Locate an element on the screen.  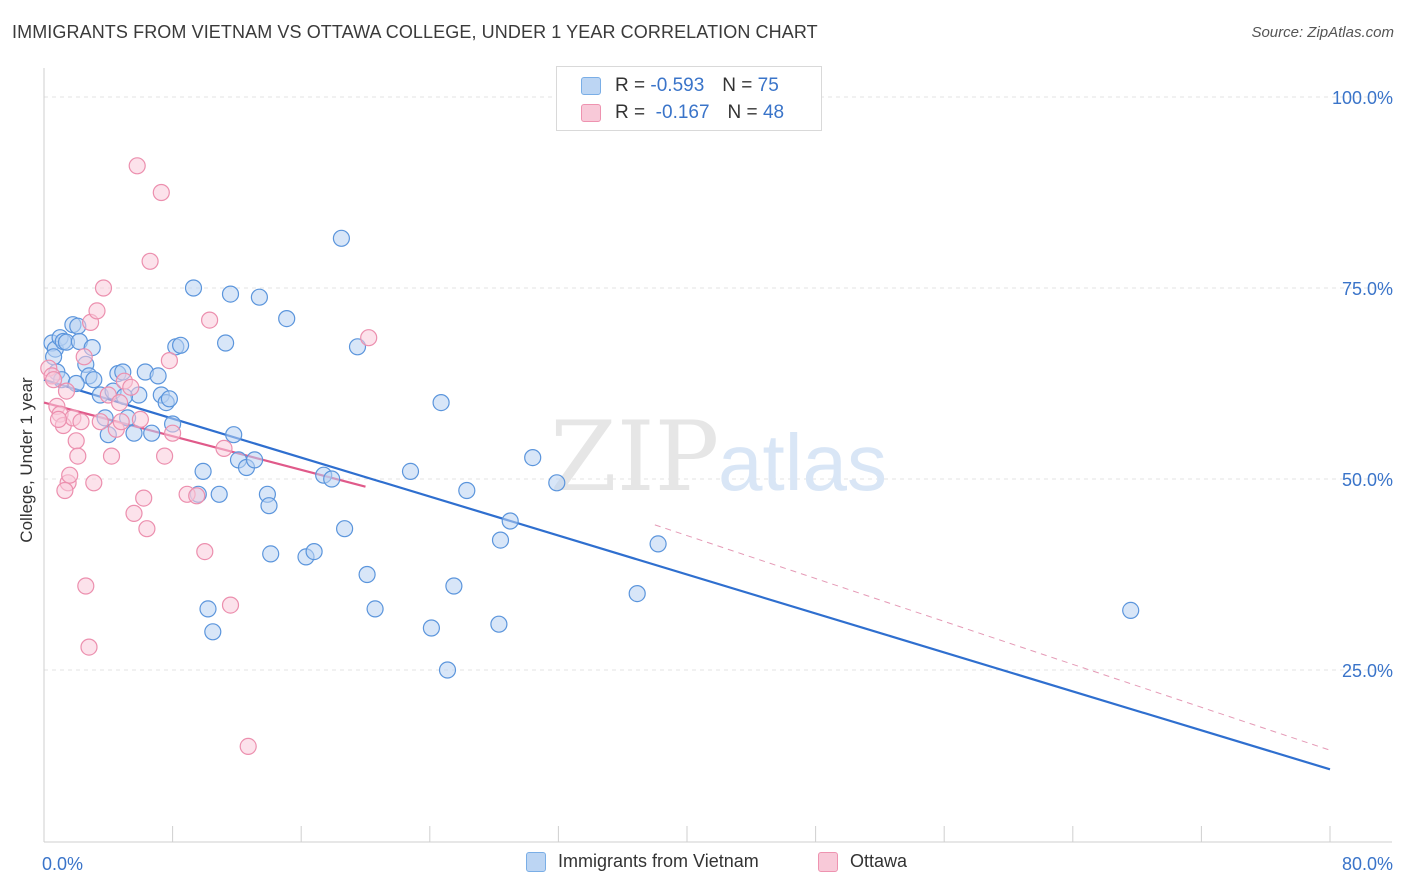
legend-item-vietnam: Immigrants from Vietnam is located at coordinates (642, 861).